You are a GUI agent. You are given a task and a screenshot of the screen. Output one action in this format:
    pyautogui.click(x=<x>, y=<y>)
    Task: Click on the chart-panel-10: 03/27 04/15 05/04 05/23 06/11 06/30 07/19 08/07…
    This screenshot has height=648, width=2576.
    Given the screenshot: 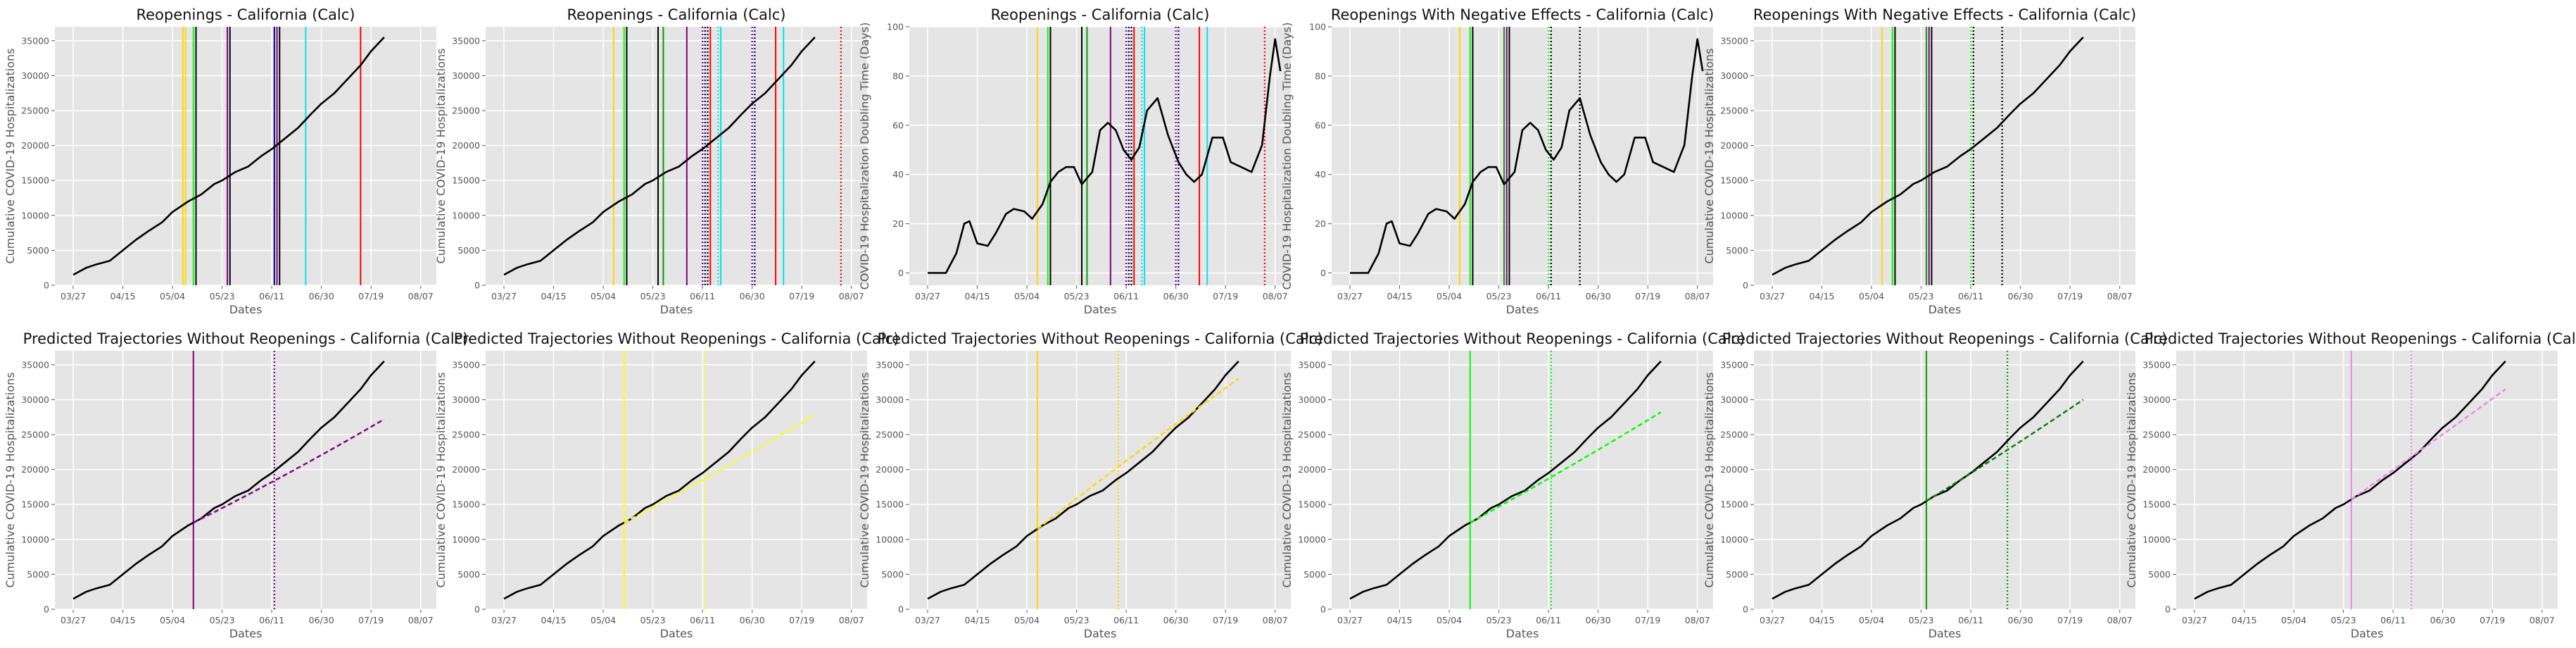 What is the action you would take?
    pyautogui.click(x=1935, y=485)
    